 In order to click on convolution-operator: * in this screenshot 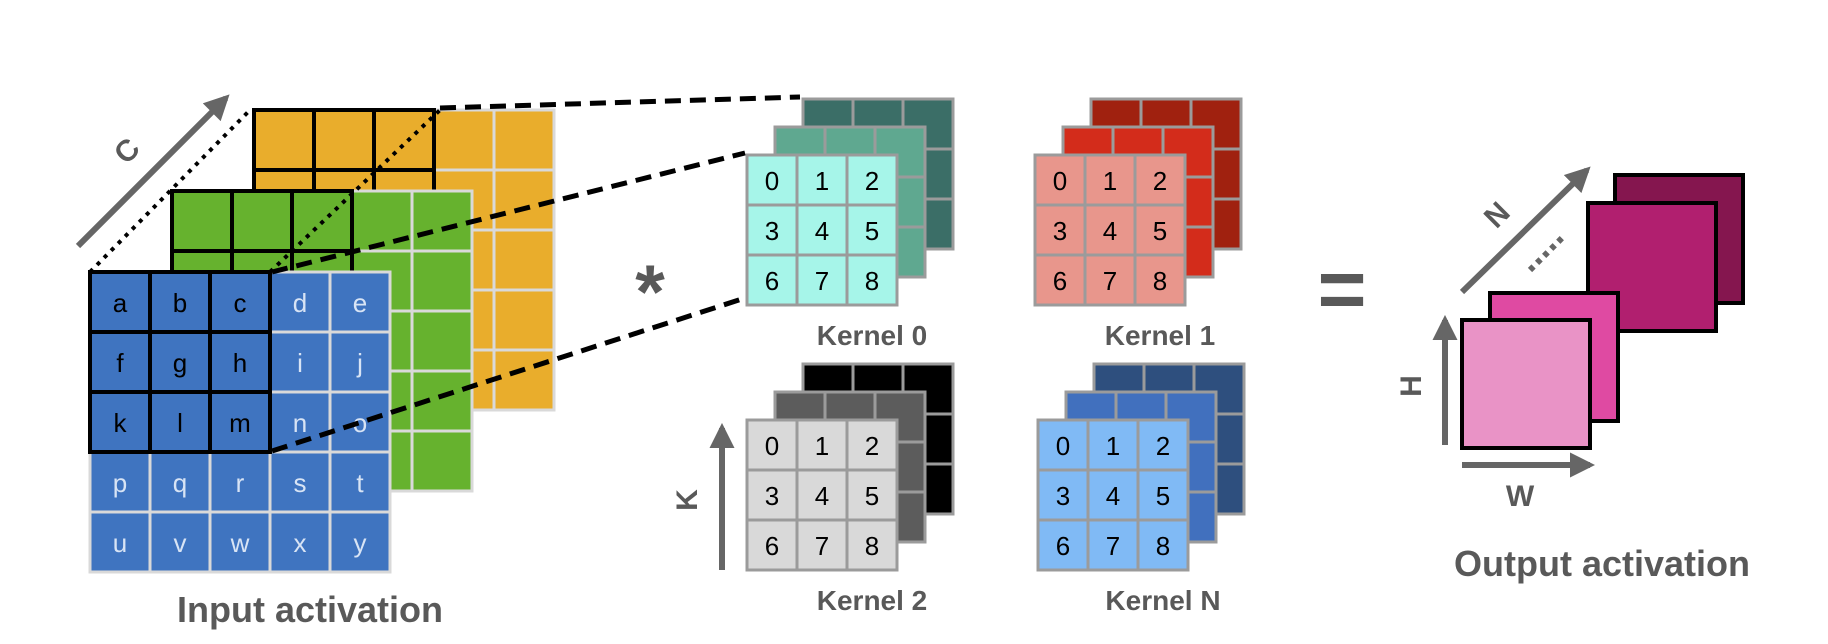, I will do `click(650, 292)`.